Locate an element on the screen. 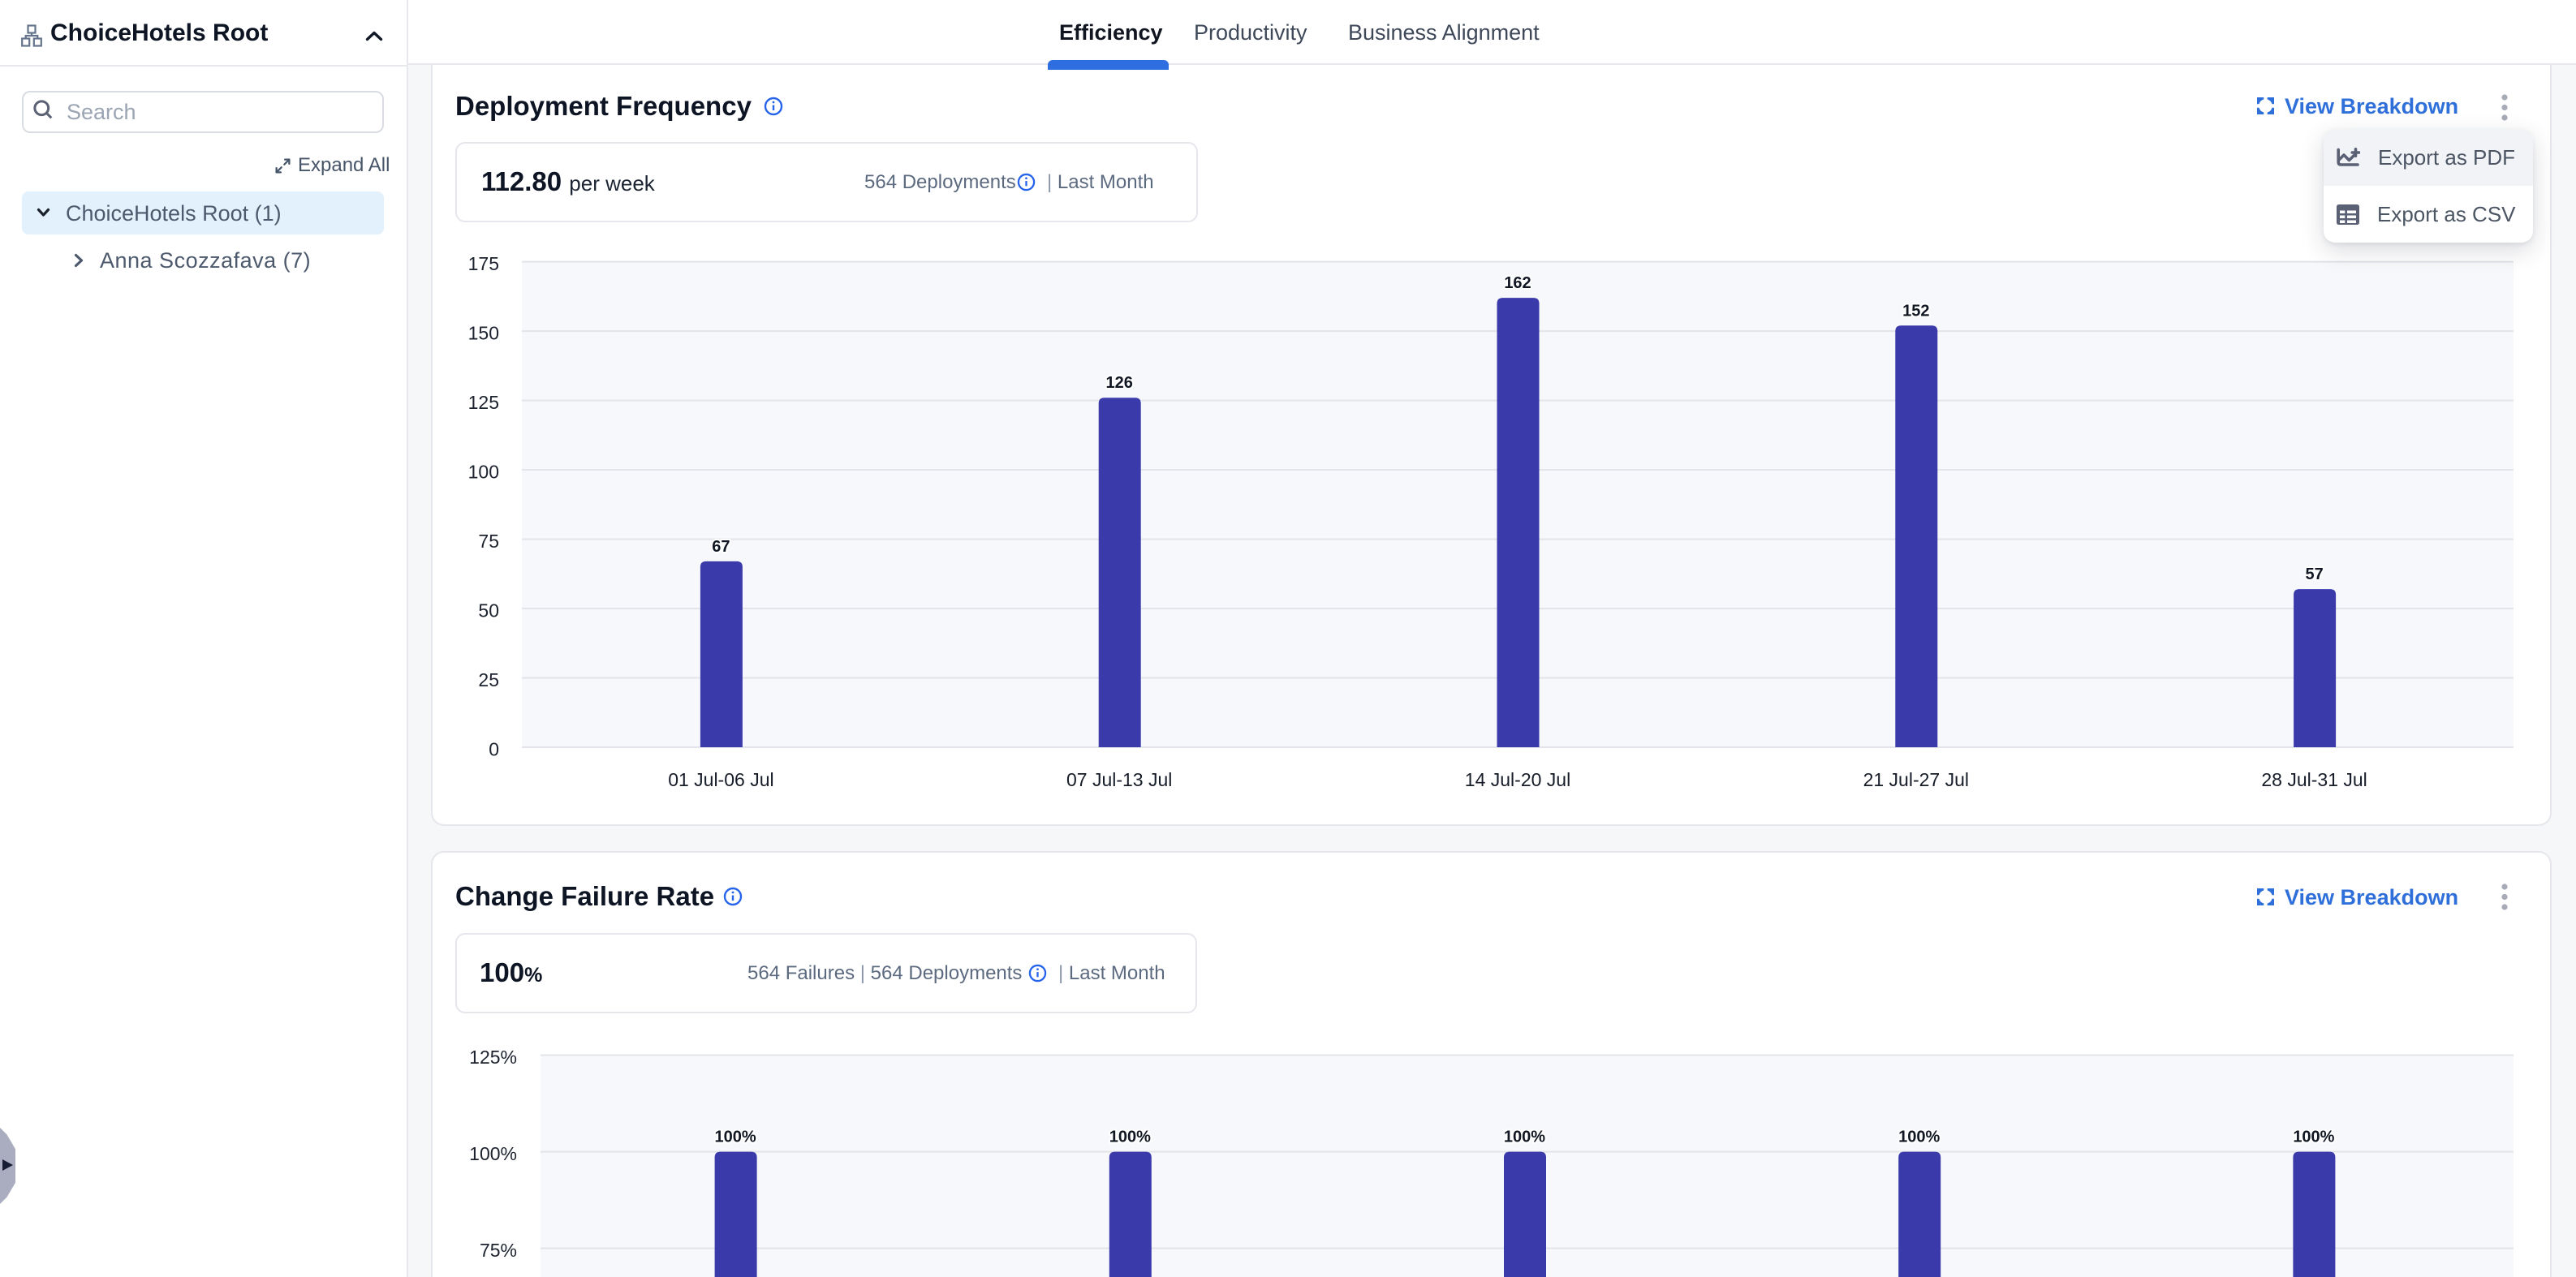 The image size is (2576, 1277). svg-text: 75 is located at coordinates (489, 541).